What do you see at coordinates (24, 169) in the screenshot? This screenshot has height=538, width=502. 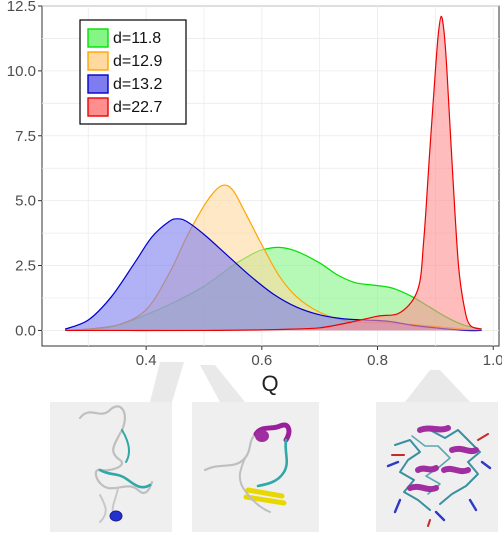 I see `y-axis-ticks: 0.0 2.5 5.0 7.5 10.0 12.5` at bounding box center [24, 169].